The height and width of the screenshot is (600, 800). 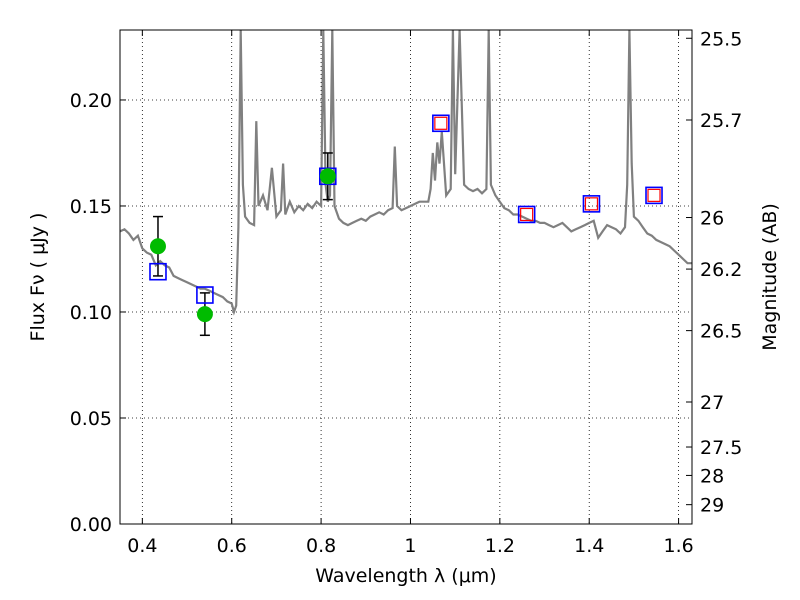 What do you see at coordinates (91, 525) in the screenshot?
I see `y-tick-label: 0.00` at bounding box center [91, 525].